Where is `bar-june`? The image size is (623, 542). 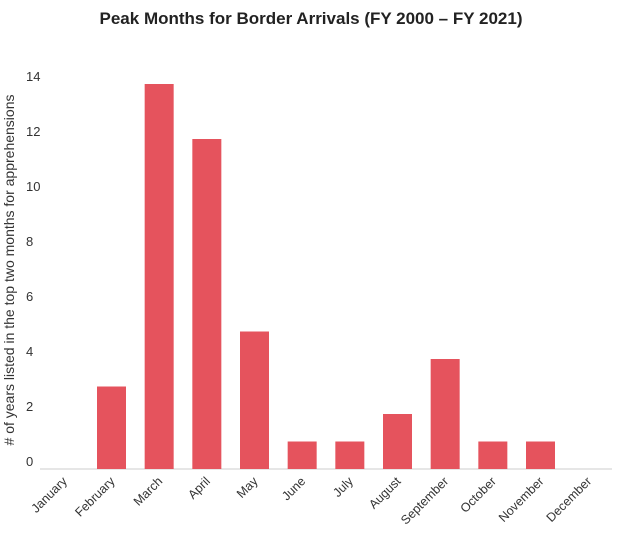 bar-june is located at coordinates (302, 455).